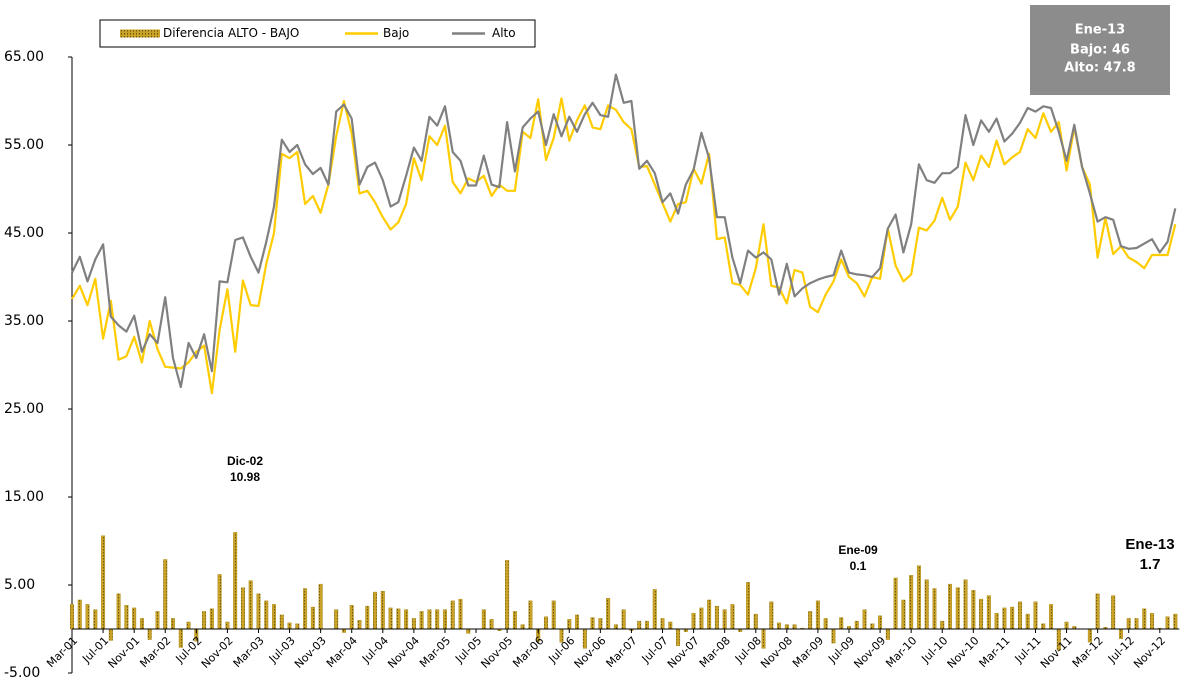  I want to click on info-line: Bajo: 46, so click(1100, 50).